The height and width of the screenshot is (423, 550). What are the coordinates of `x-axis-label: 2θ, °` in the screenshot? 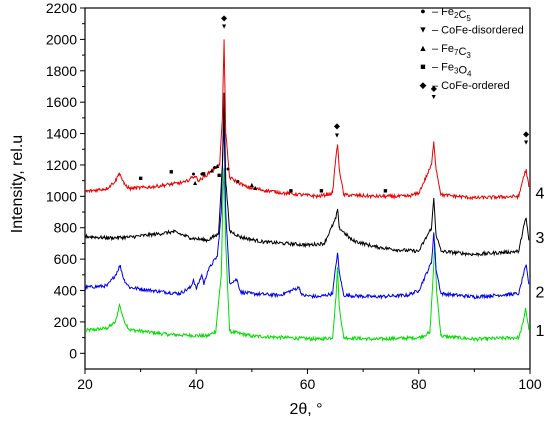 It's located at (305, 409).